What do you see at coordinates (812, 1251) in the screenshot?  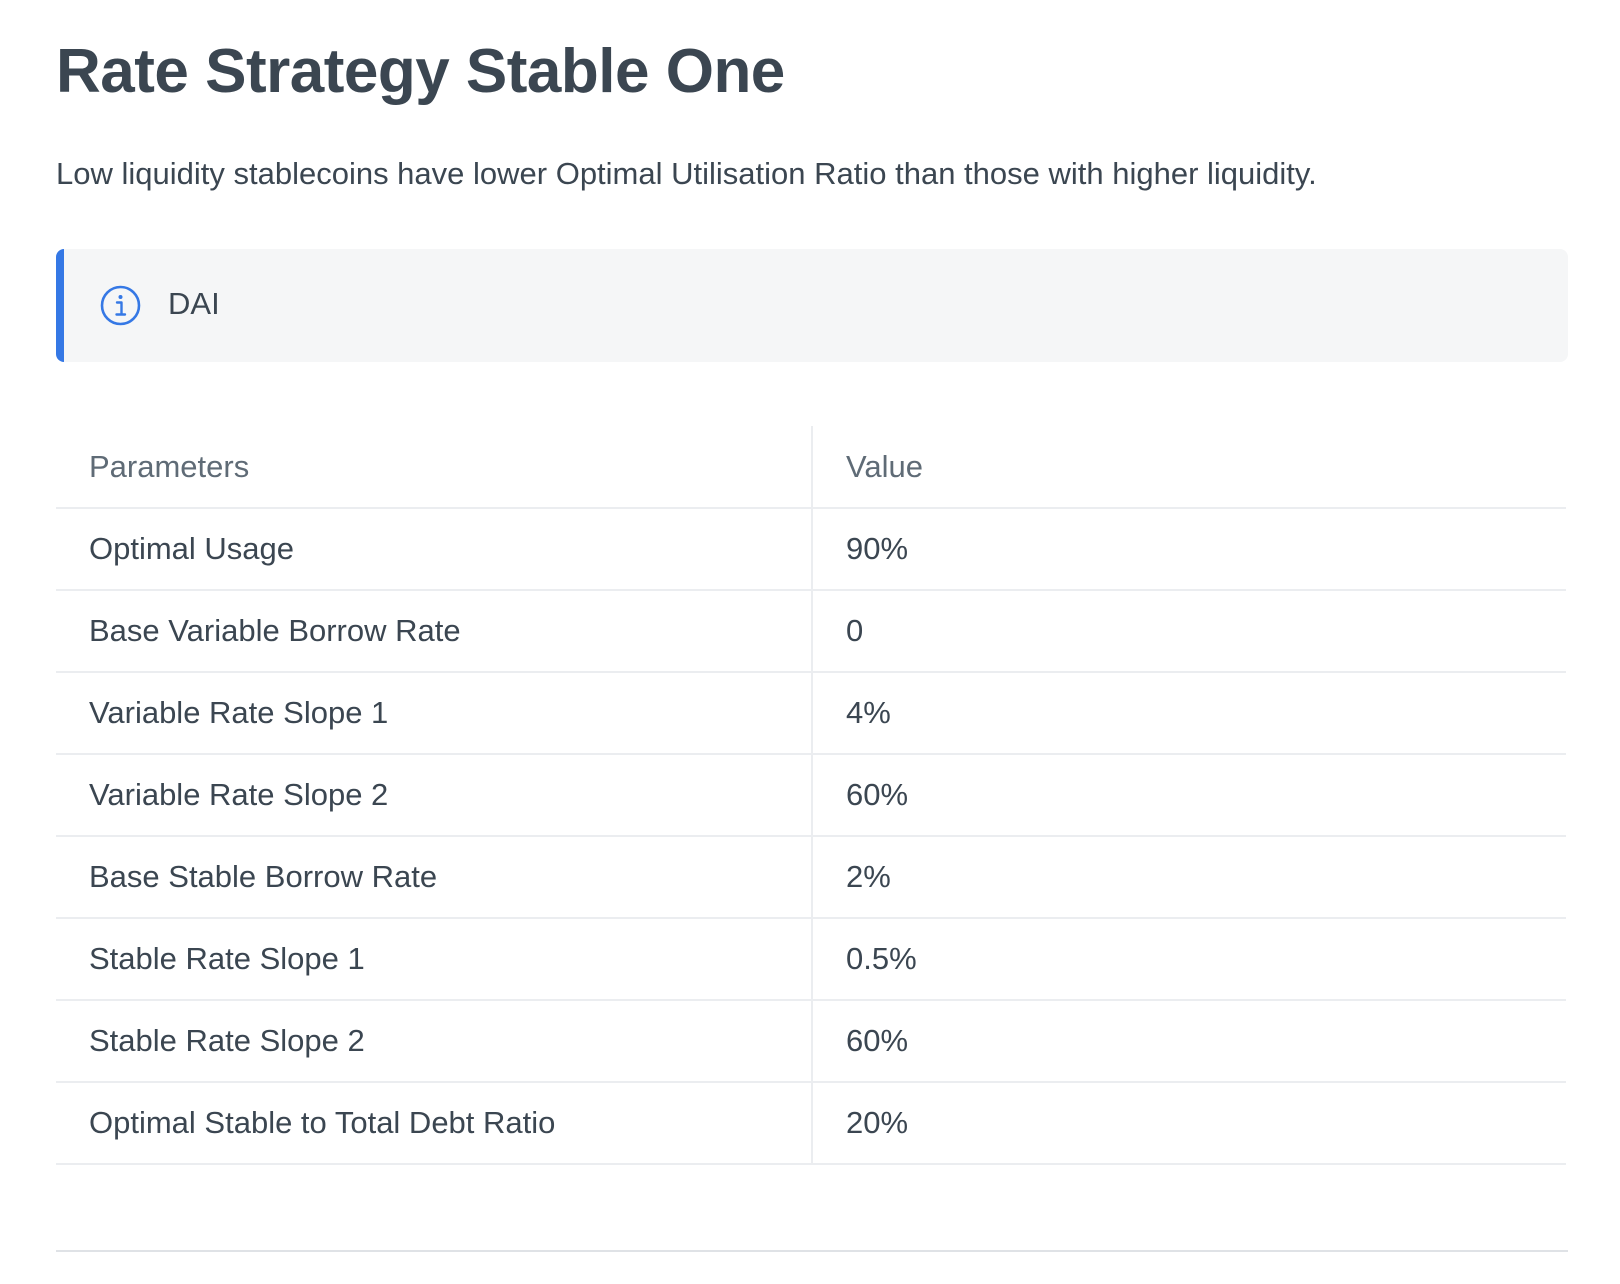 I see `section-divider` at bounding box center [812, 1251].